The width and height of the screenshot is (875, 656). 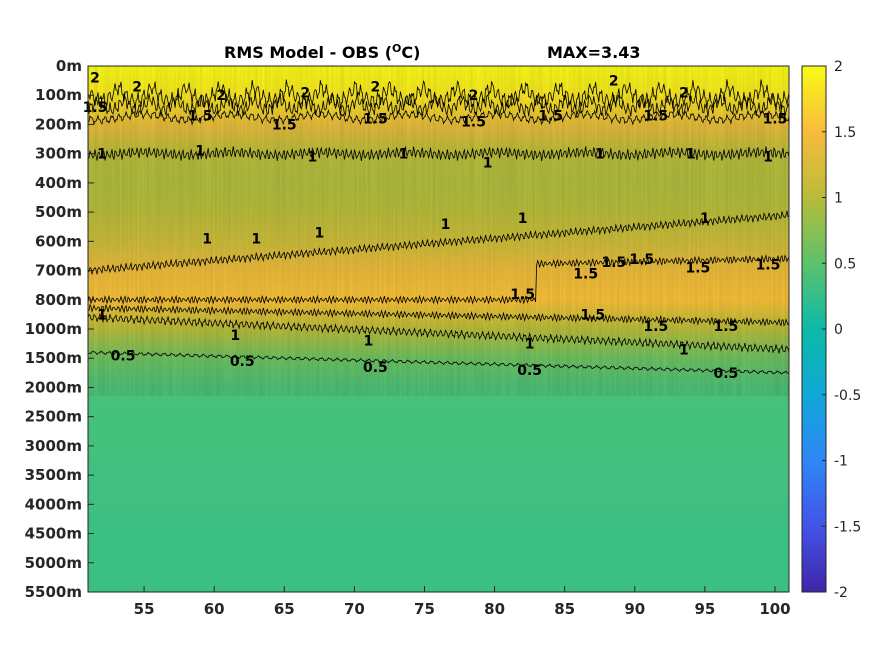 I want to click on x-tick-label: 80, so click(x=494, y=609).